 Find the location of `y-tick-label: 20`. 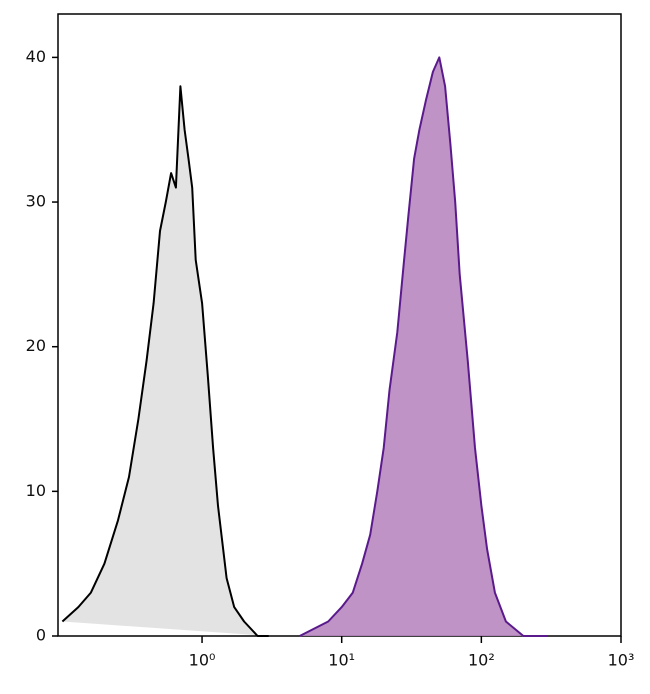

y-tick-label: 20 is located at coordinates (36, 345).